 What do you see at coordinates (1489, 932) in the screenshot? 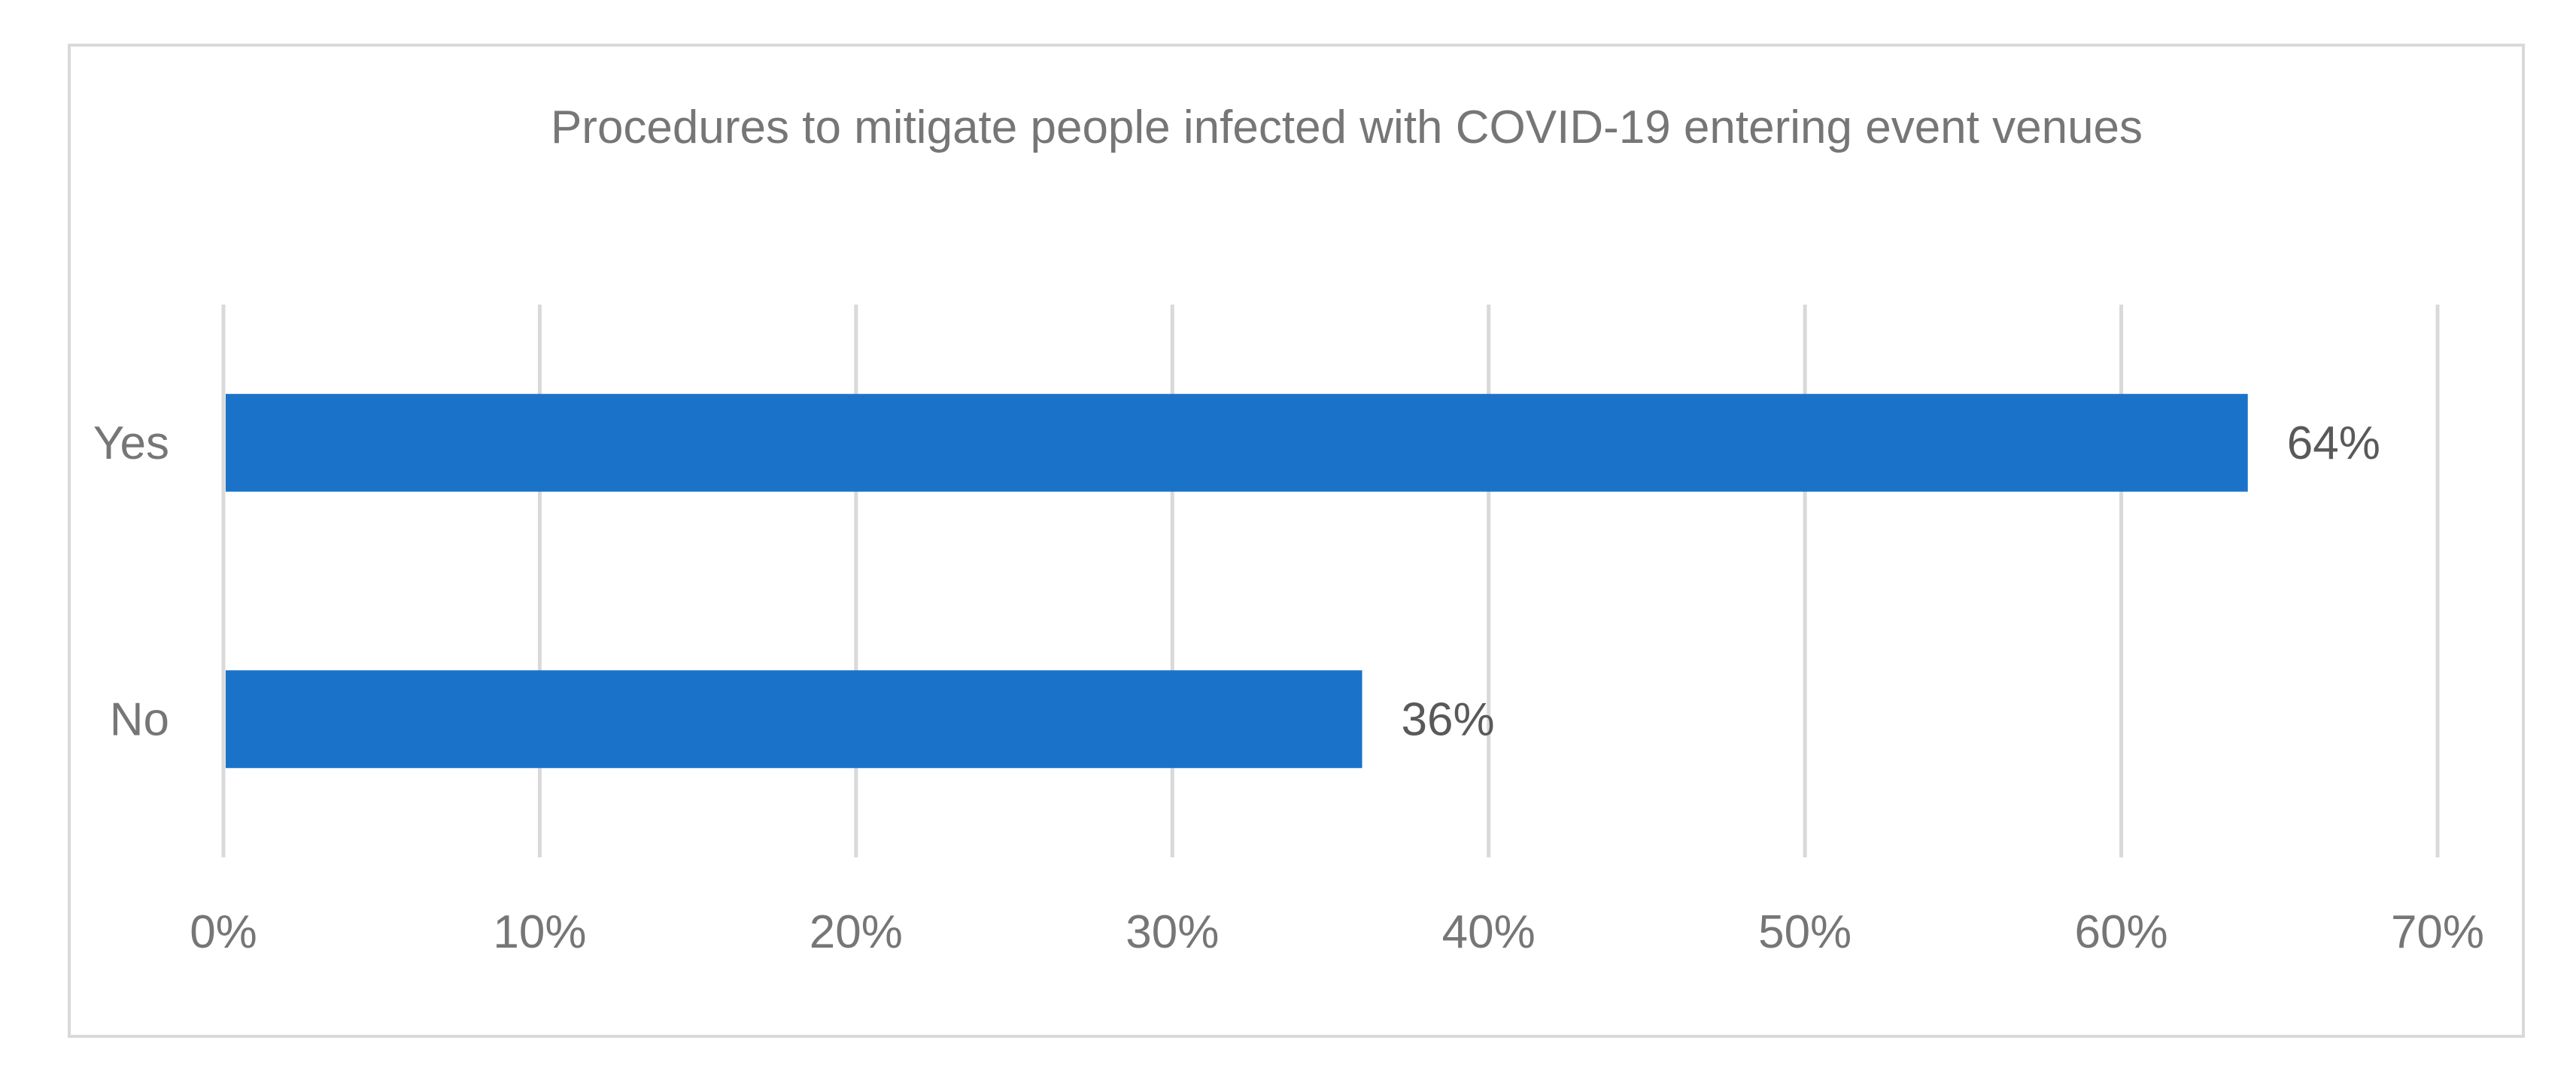
I see `x-tick-label: 40%` at bounding box center [1489, 932].